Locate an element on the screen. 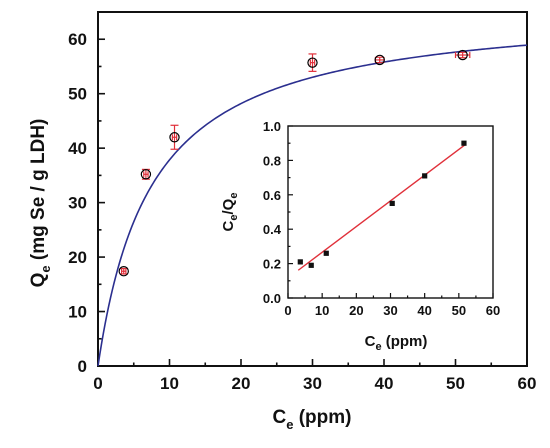  inset-lines is located at coordinates (382, 207).